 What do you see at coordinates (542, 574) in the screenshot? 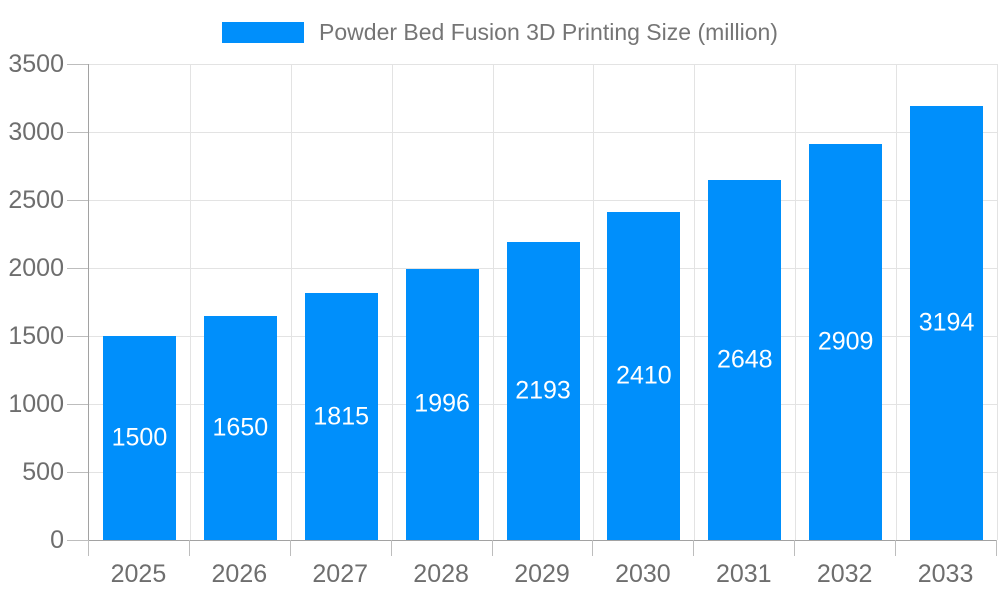
I see `x-axis-label: 2029` at bounding box center [542, 574].